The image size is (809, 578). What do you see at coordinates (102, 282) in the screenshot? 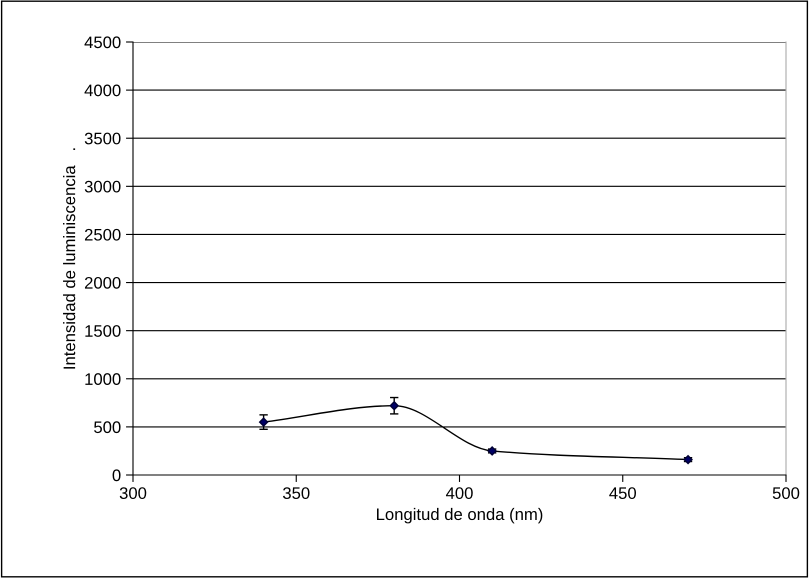
I see `y-tick-label: 2000` at bounding box center [102, 282].